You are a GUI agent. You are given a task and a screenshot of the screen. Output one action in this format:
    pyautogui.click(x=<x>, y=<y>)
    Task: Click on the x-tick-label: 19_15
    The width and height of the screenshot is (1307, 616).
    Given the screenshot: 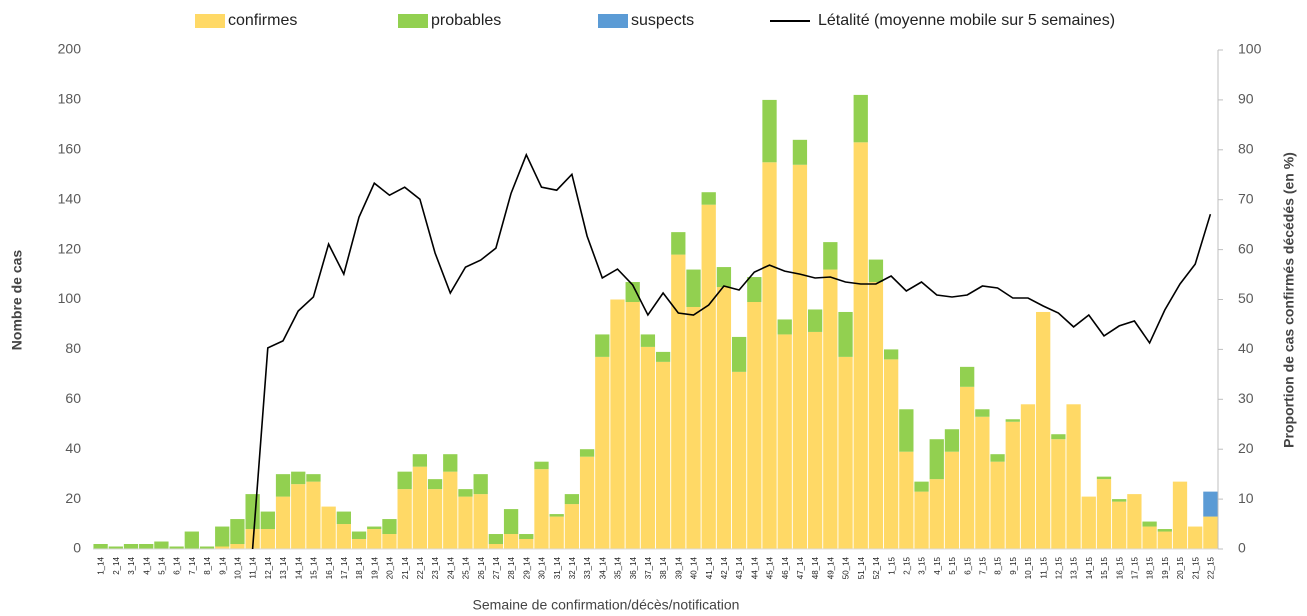 What is the action you would take?
    pyautogui.click(x=1165, y=567)
    